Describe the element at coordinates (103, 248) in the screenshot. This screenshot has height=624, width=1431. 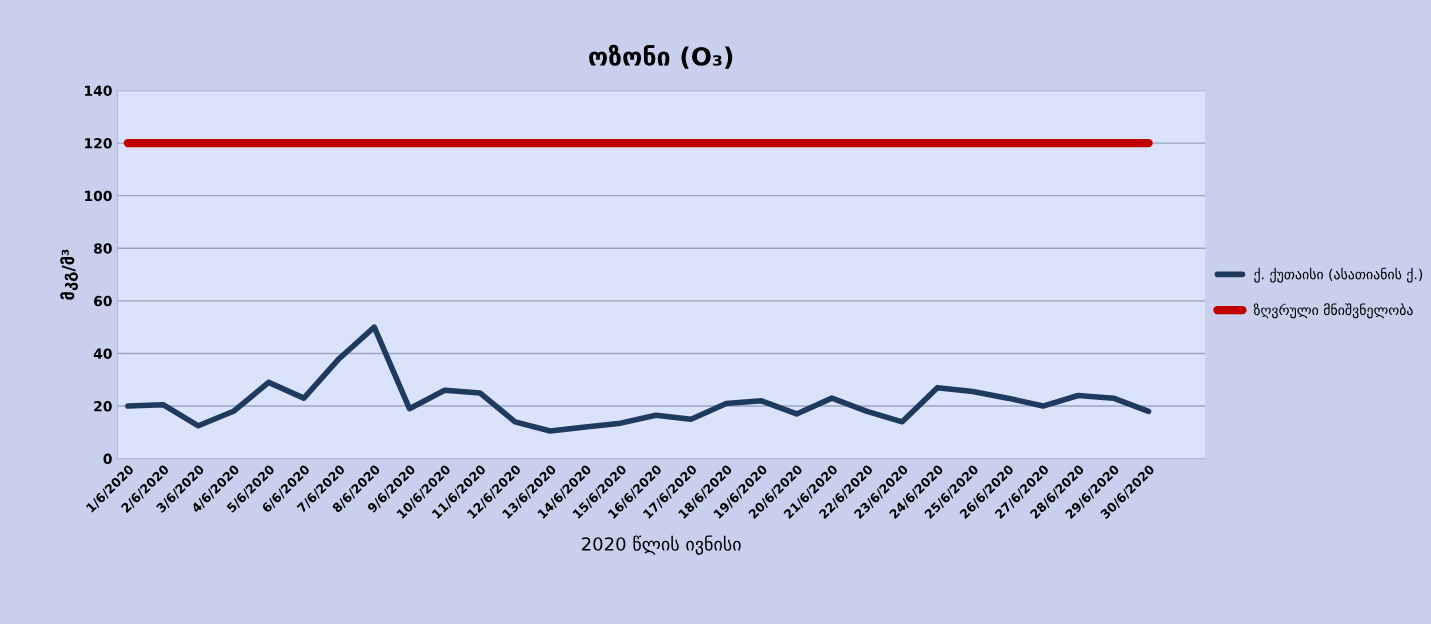
I see `y-tick-label: 80` at that location.